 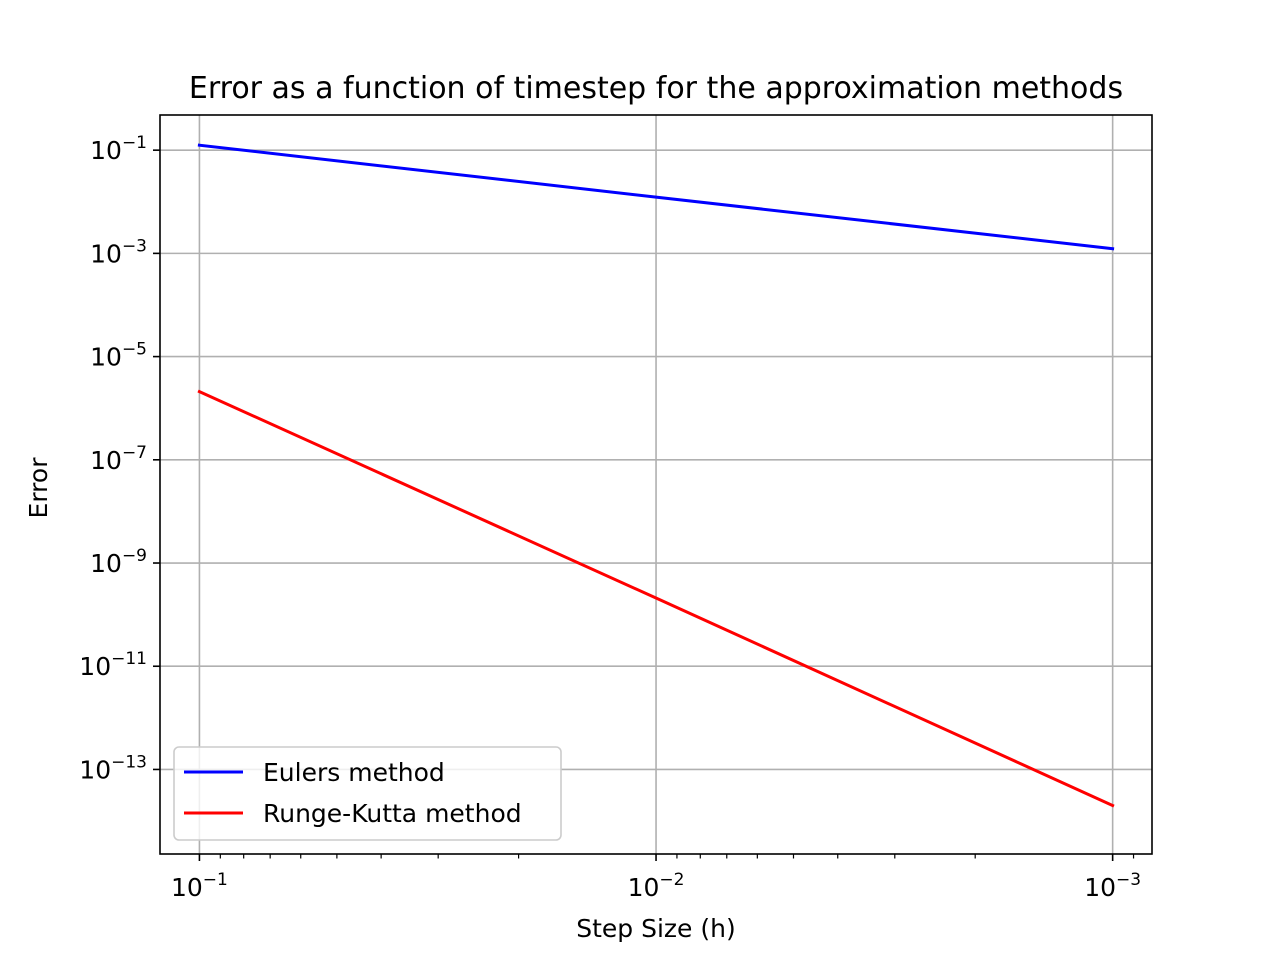 I want to click on y-tick-label: 10⁻⁷, so click(x=118, y=459).